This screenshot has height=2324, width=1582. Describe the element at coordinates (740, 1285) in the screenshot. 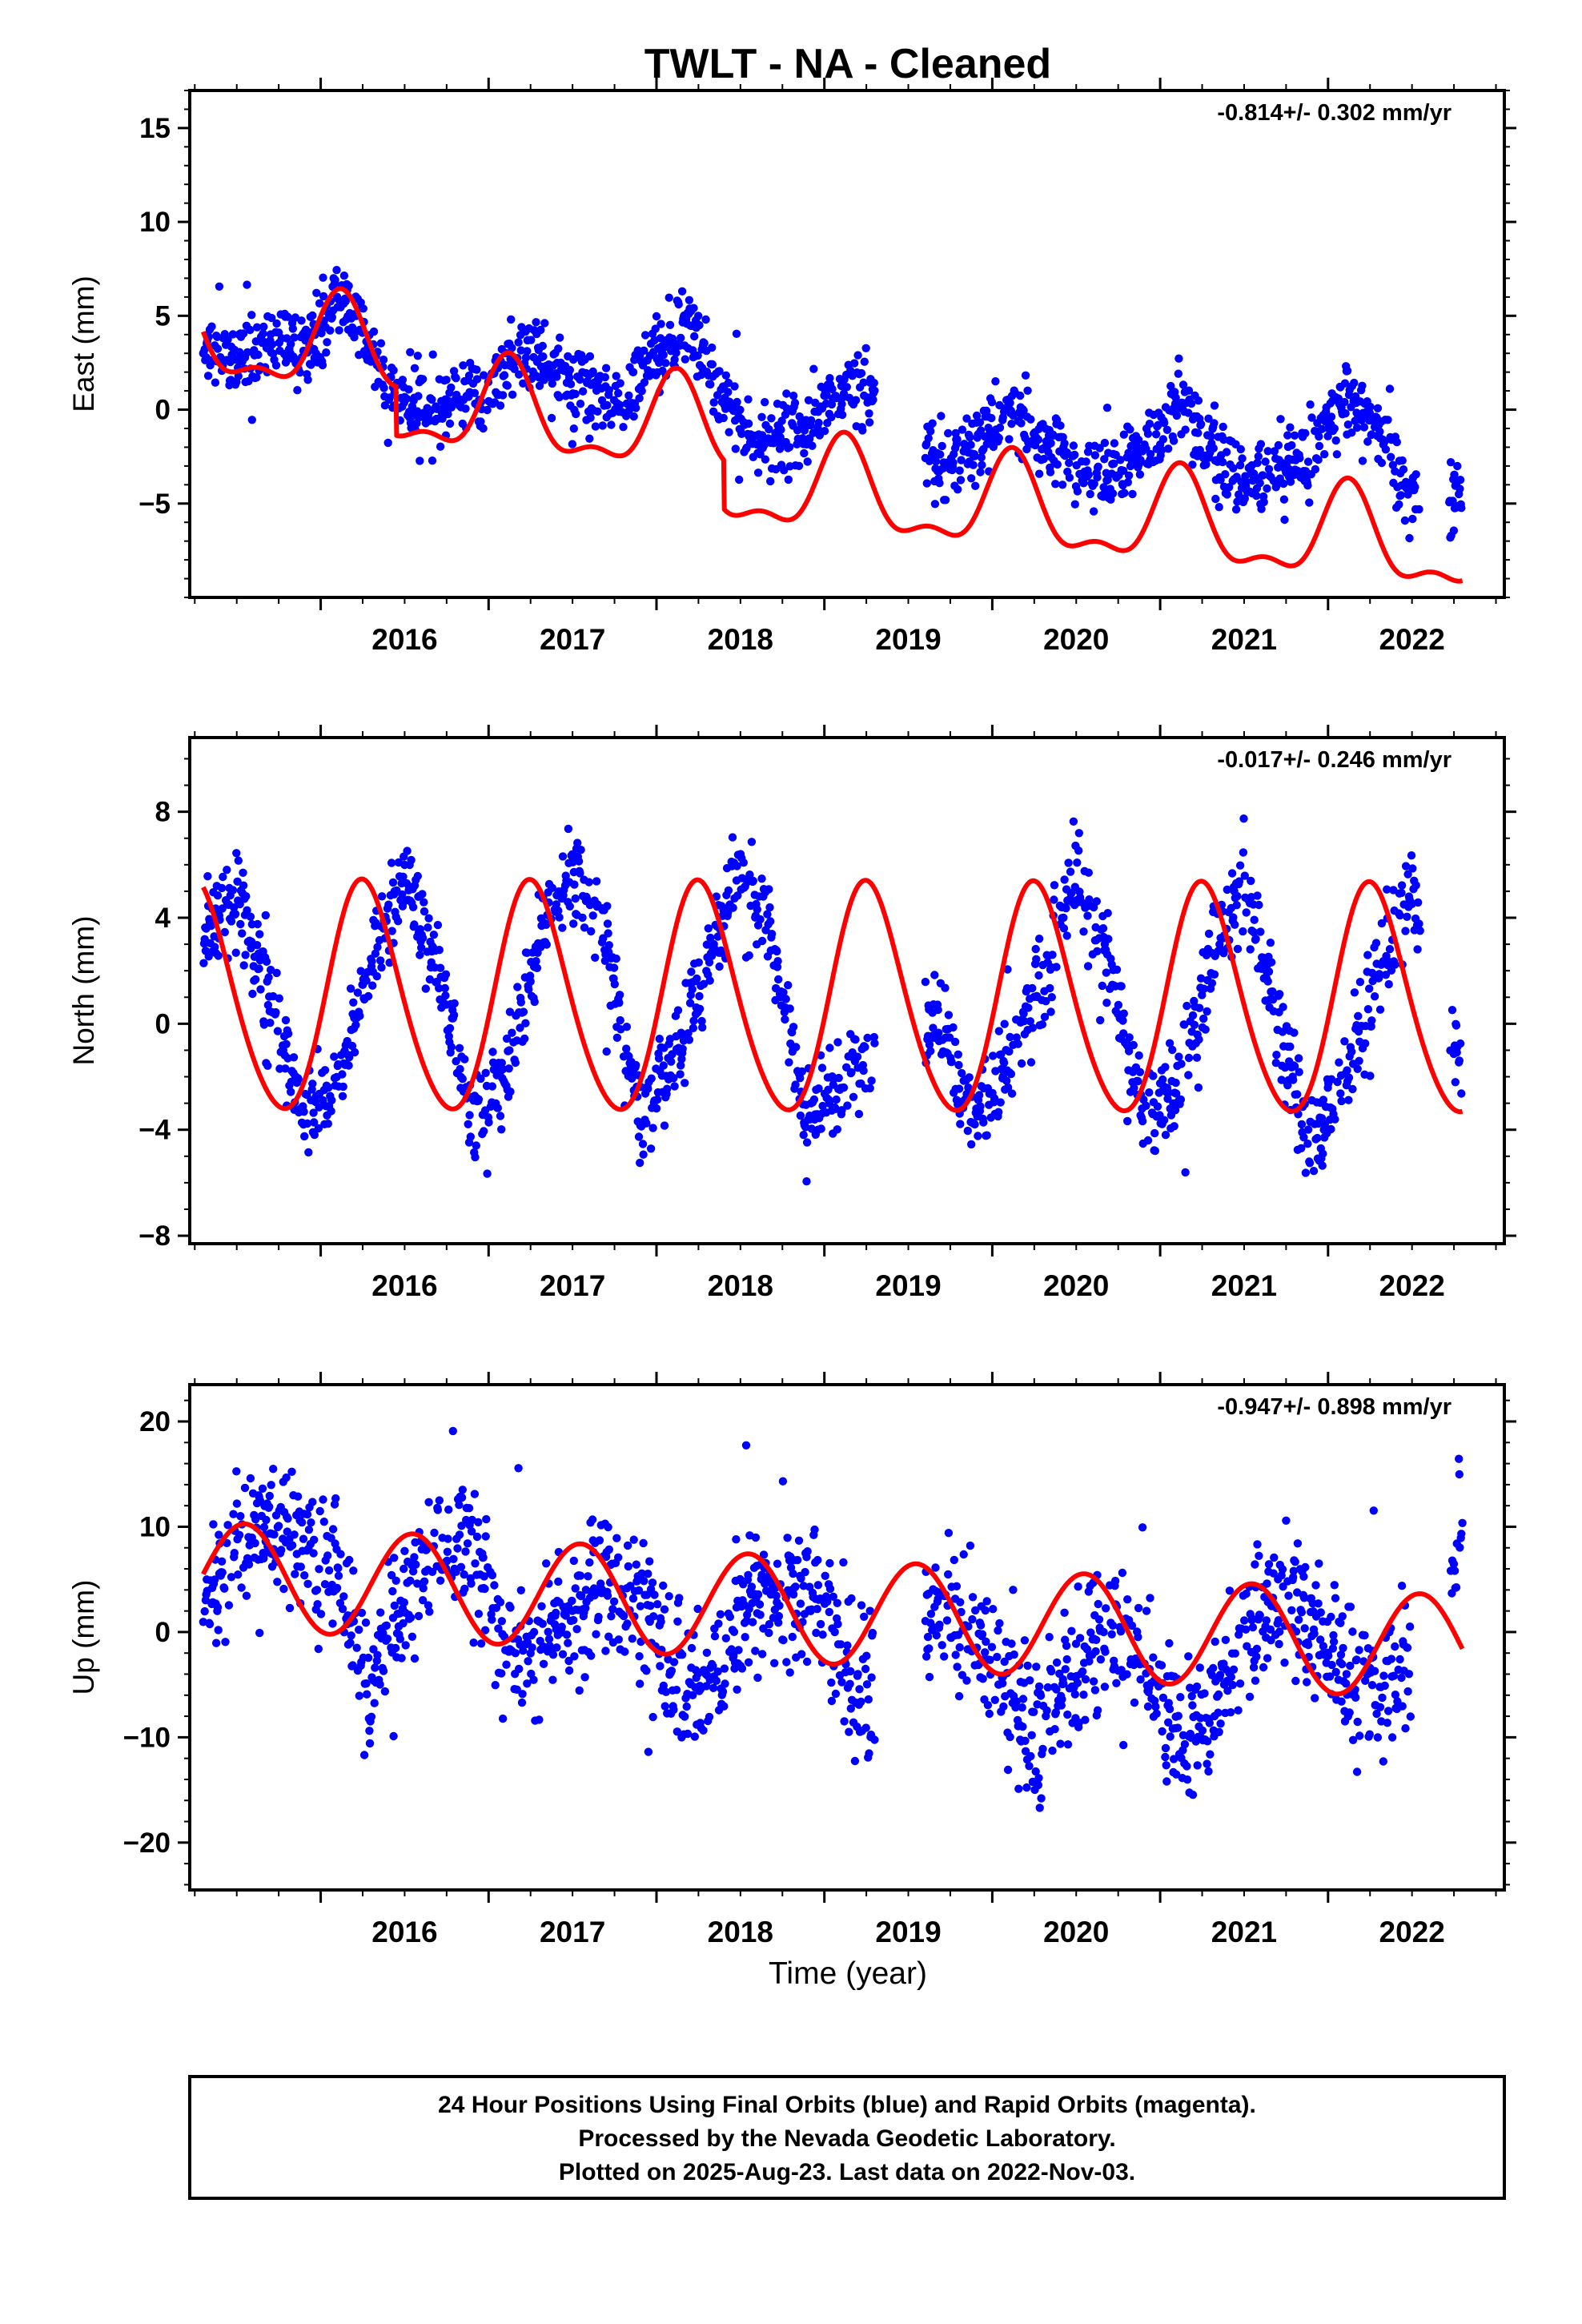

I see `north-x-tick-label: 2018` at that location.